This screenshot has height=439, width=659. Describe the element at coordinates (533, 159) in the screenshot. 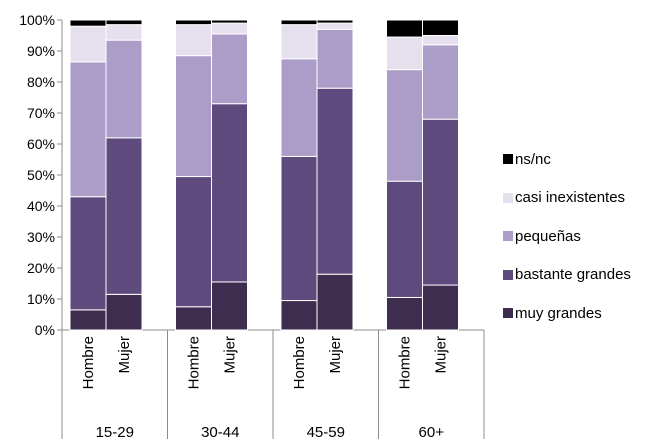

I see `legend-label: ns/nc` at that location.